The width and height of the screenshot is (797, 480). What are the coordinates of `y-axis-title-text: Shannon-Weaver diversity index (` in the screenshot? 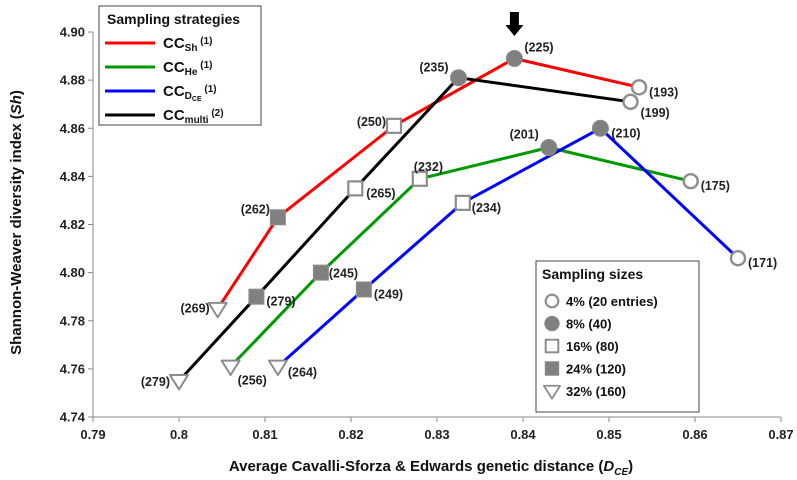 It's located at (16, 234).